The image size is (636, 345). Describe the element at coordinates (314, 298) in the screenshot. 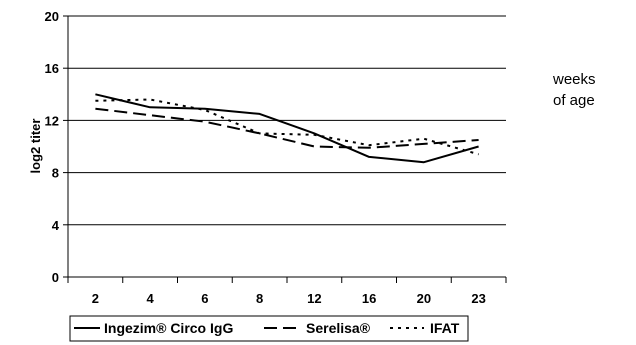

I see `x-tick-label-12: 12` at that location.